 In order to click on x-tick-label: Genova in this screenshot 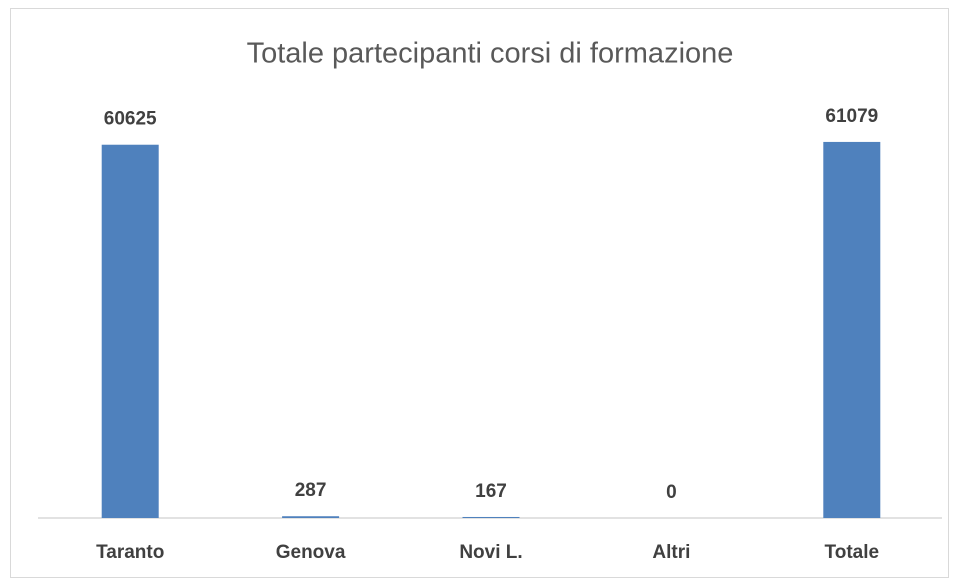, I will do `click(311, 552)`.